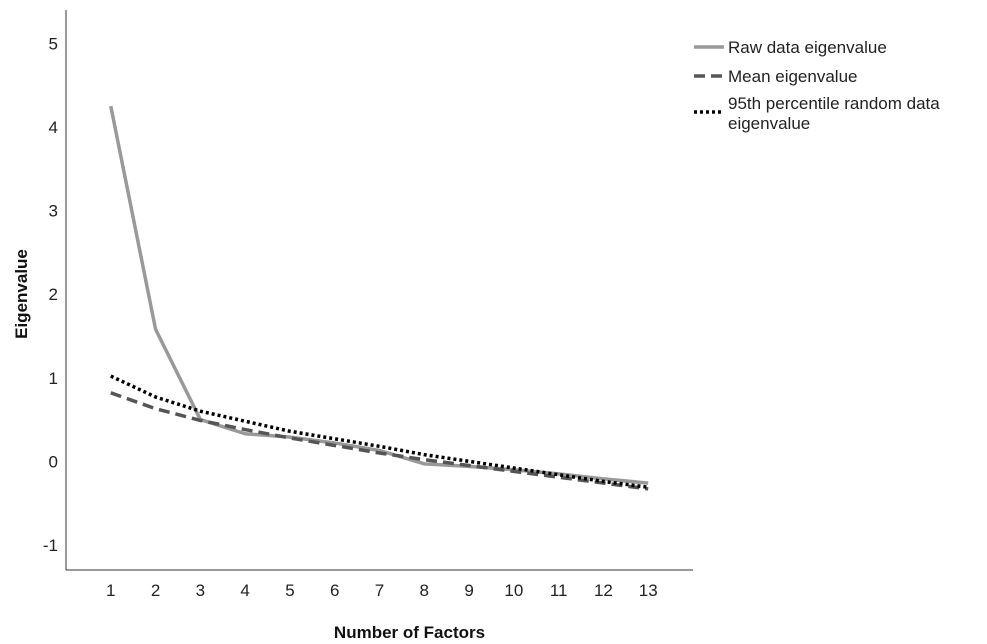 This screenshot has height=644, width=987. I want to click on x-tick-label: 8, so click(424, 590).